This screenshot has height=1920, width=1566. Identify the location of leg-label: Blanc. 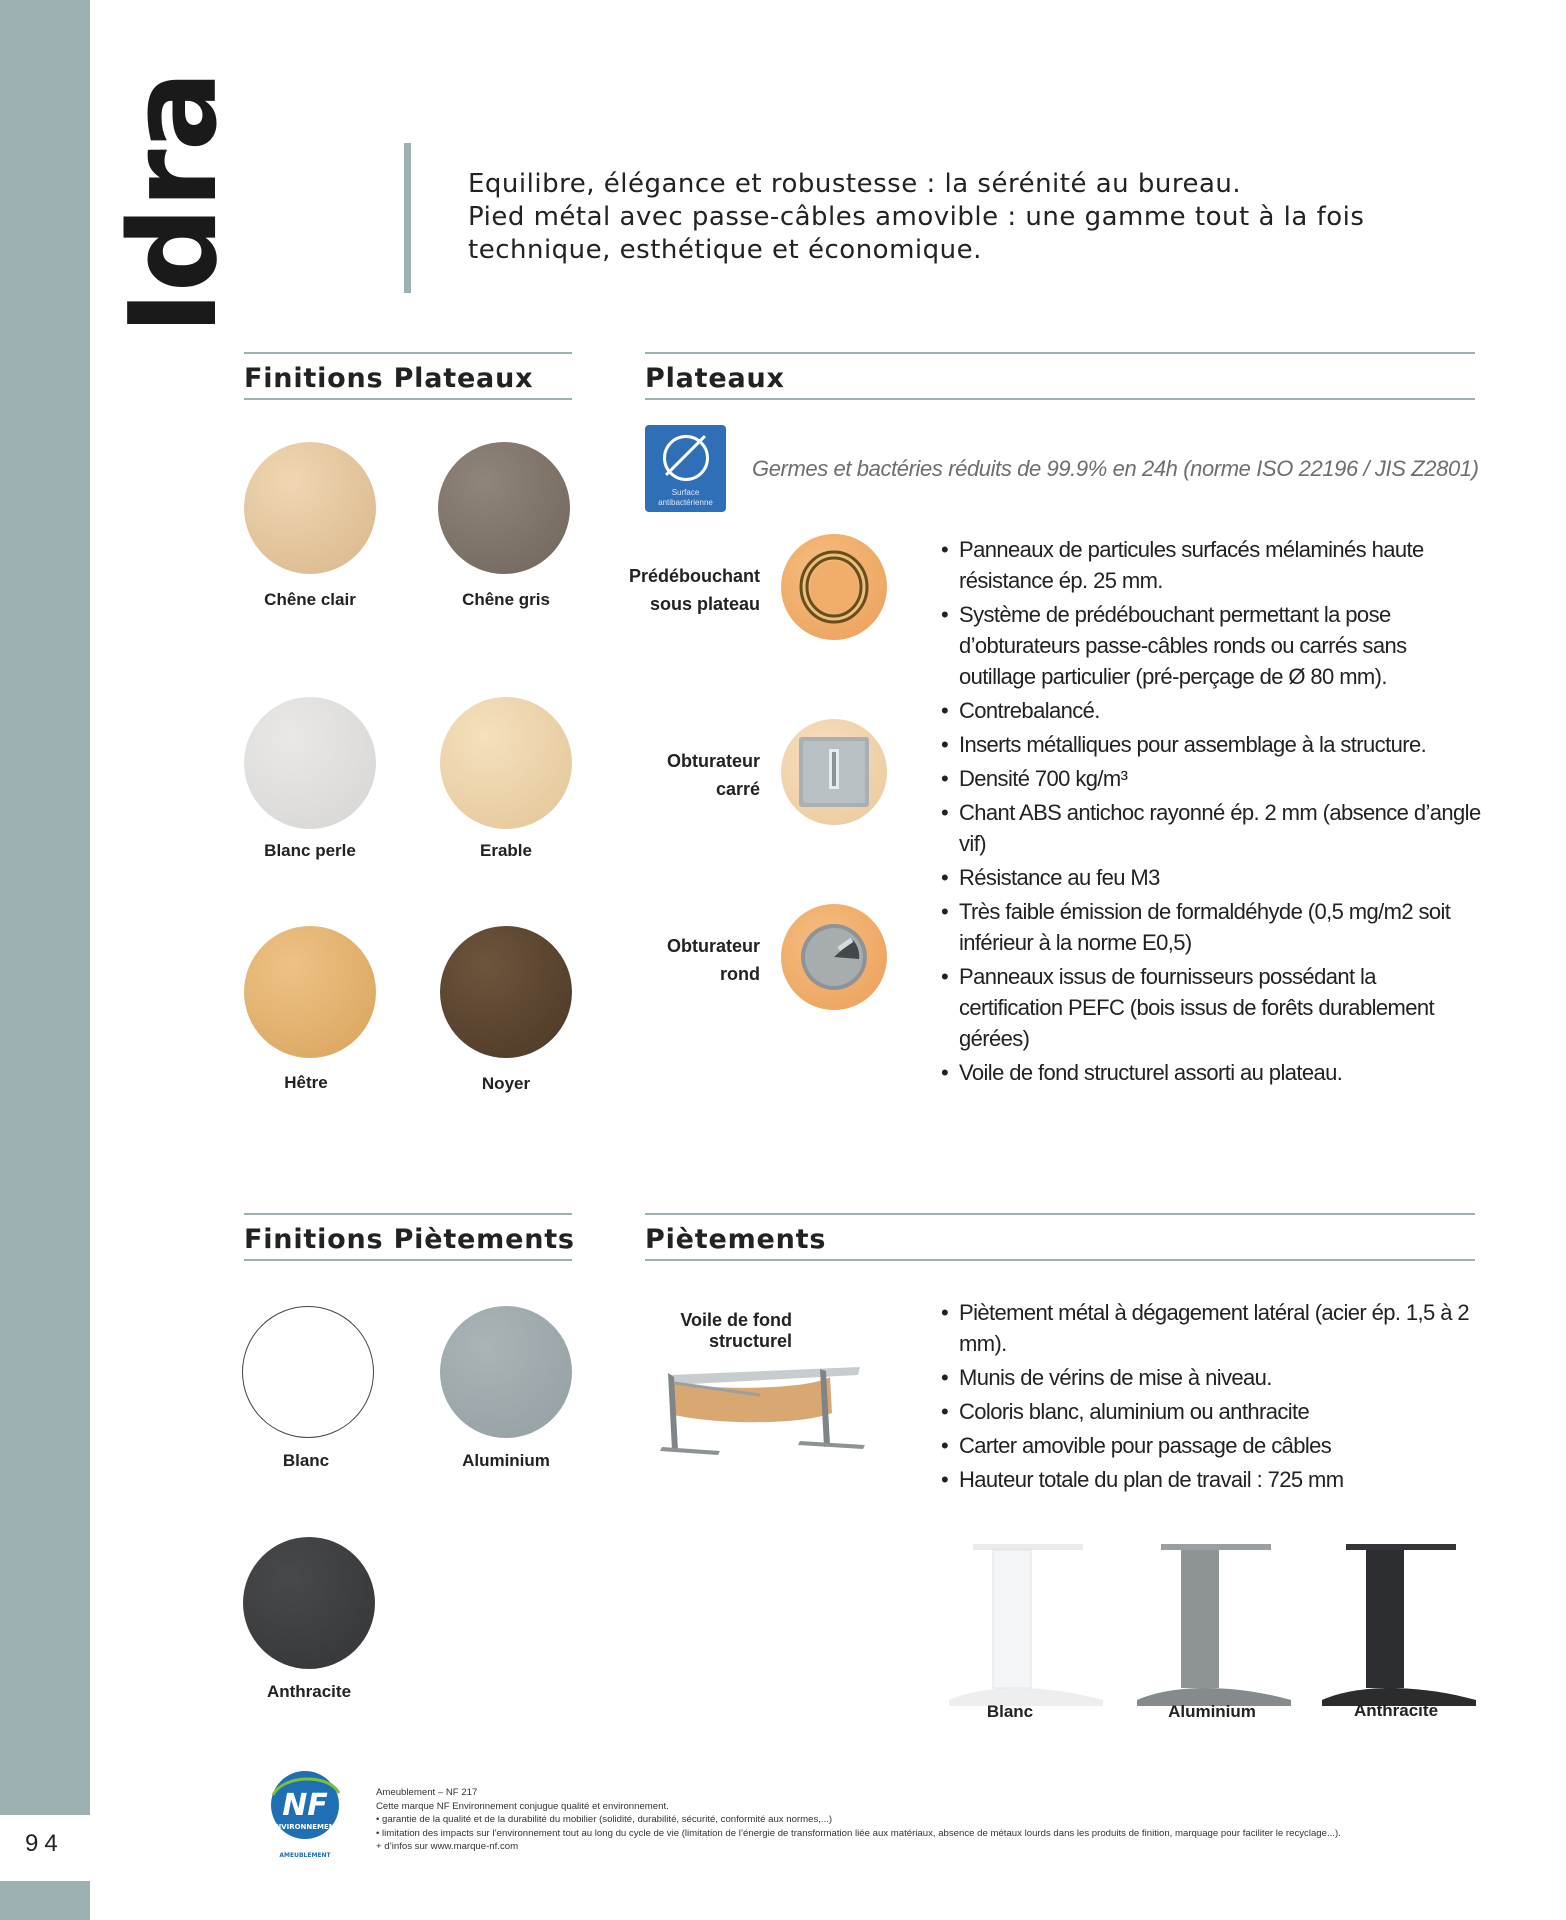
(1010, 1711).